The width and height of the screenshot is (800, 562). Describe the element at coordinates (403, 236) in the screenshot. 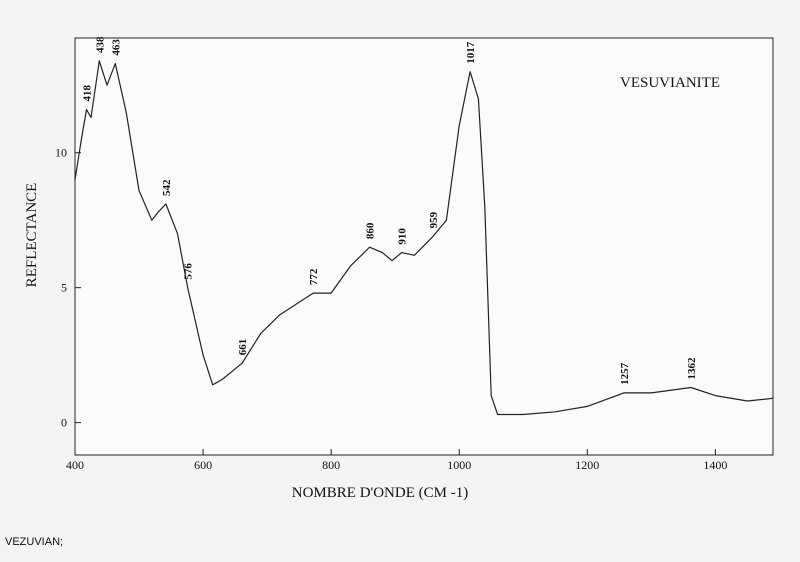

I see `peak-label: 910` at that location.